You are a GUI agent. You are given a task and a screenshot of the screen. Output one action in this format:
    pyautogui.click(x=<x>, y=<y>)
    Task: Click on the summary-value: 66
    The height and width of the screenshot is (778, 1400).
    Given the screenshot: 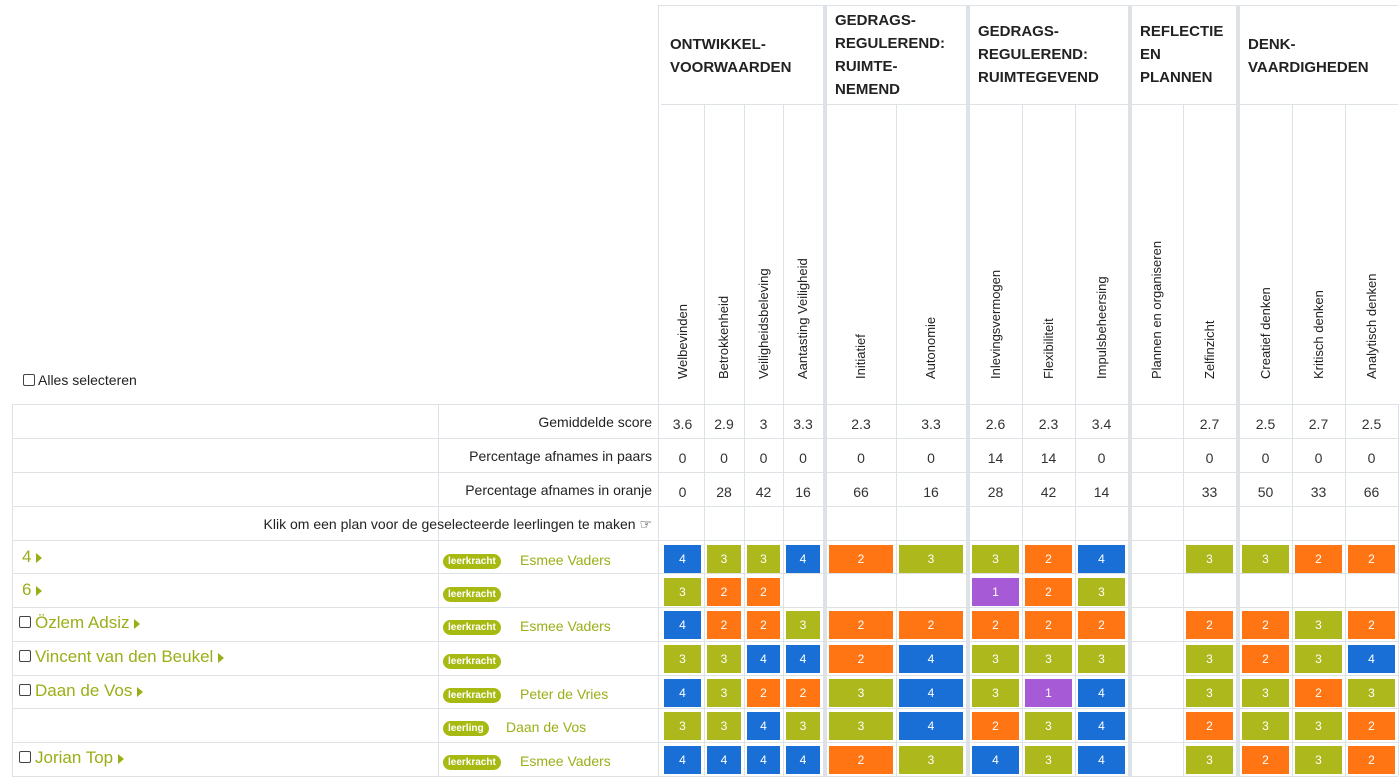 What is the action you would take?
    pyautogui.click(x=861, y=492)
    